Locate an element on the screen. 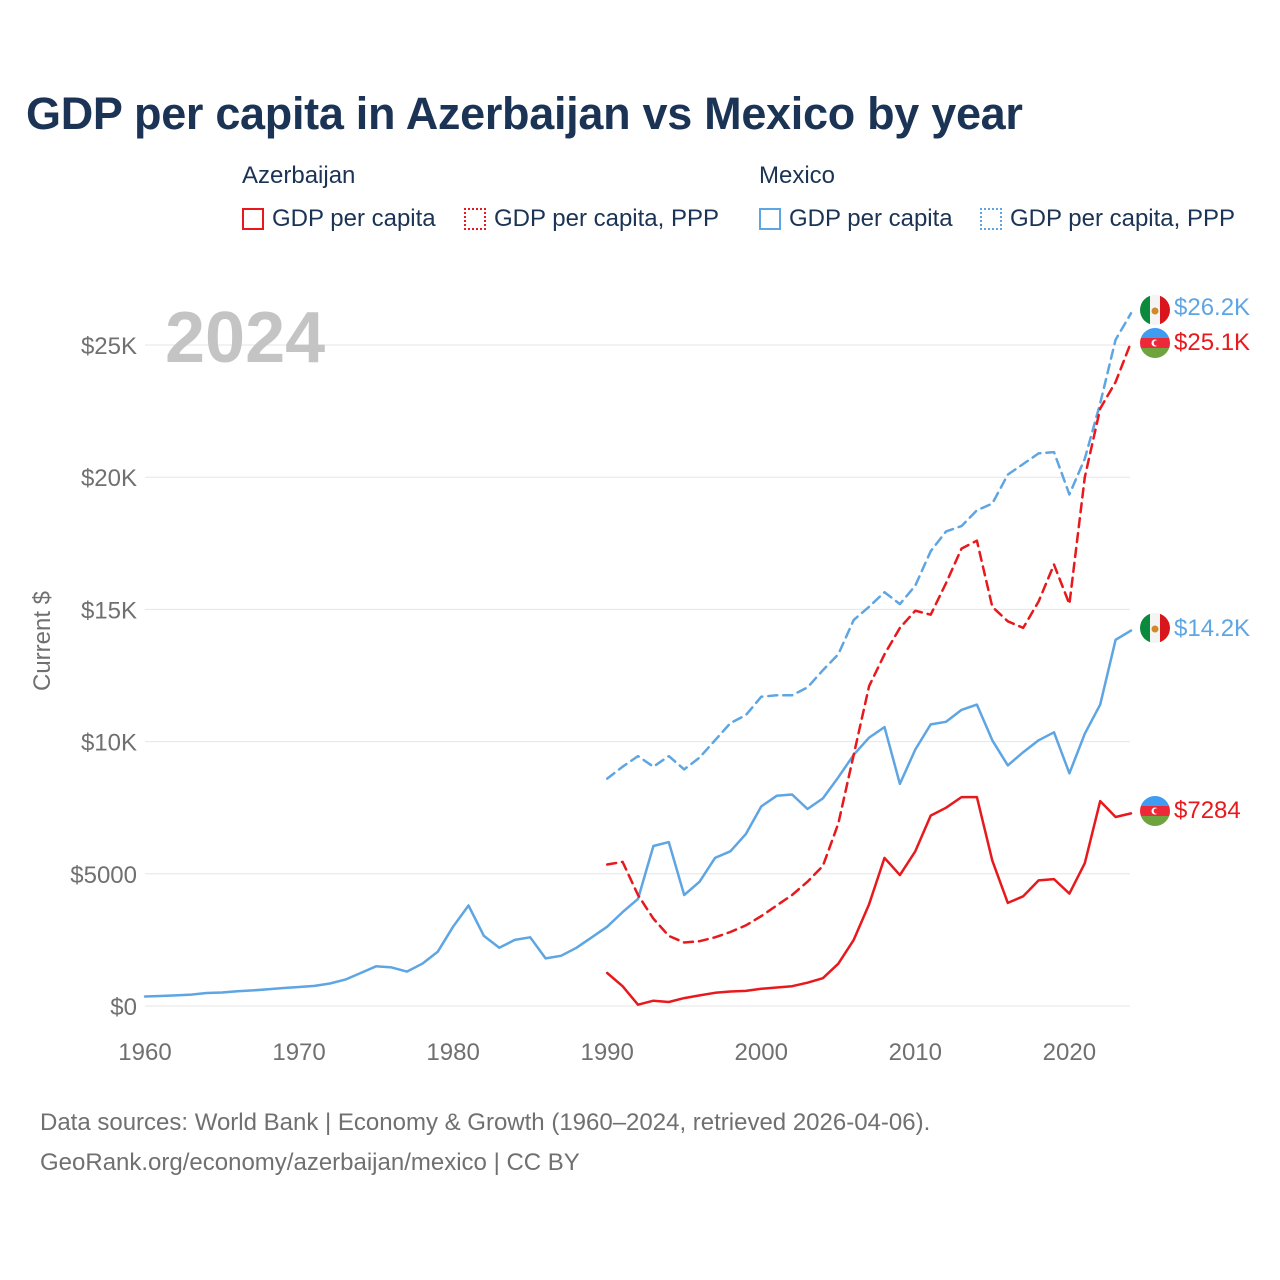  y-tick-label: $5000 is located at coordinates (103, 875).